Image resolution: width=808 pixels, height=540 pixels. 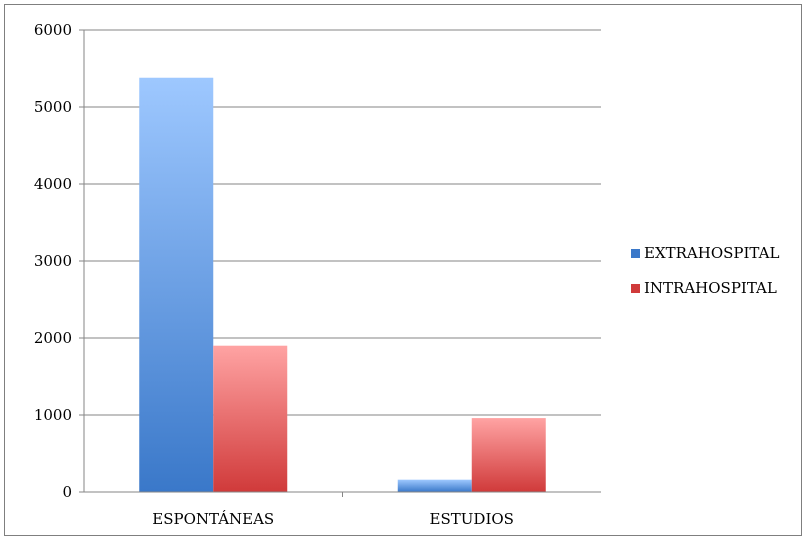 What do you see at coordinates (53, 107) in the screenshot?
I see `y-tick-label: 5000` at bounding box center [53, 107].